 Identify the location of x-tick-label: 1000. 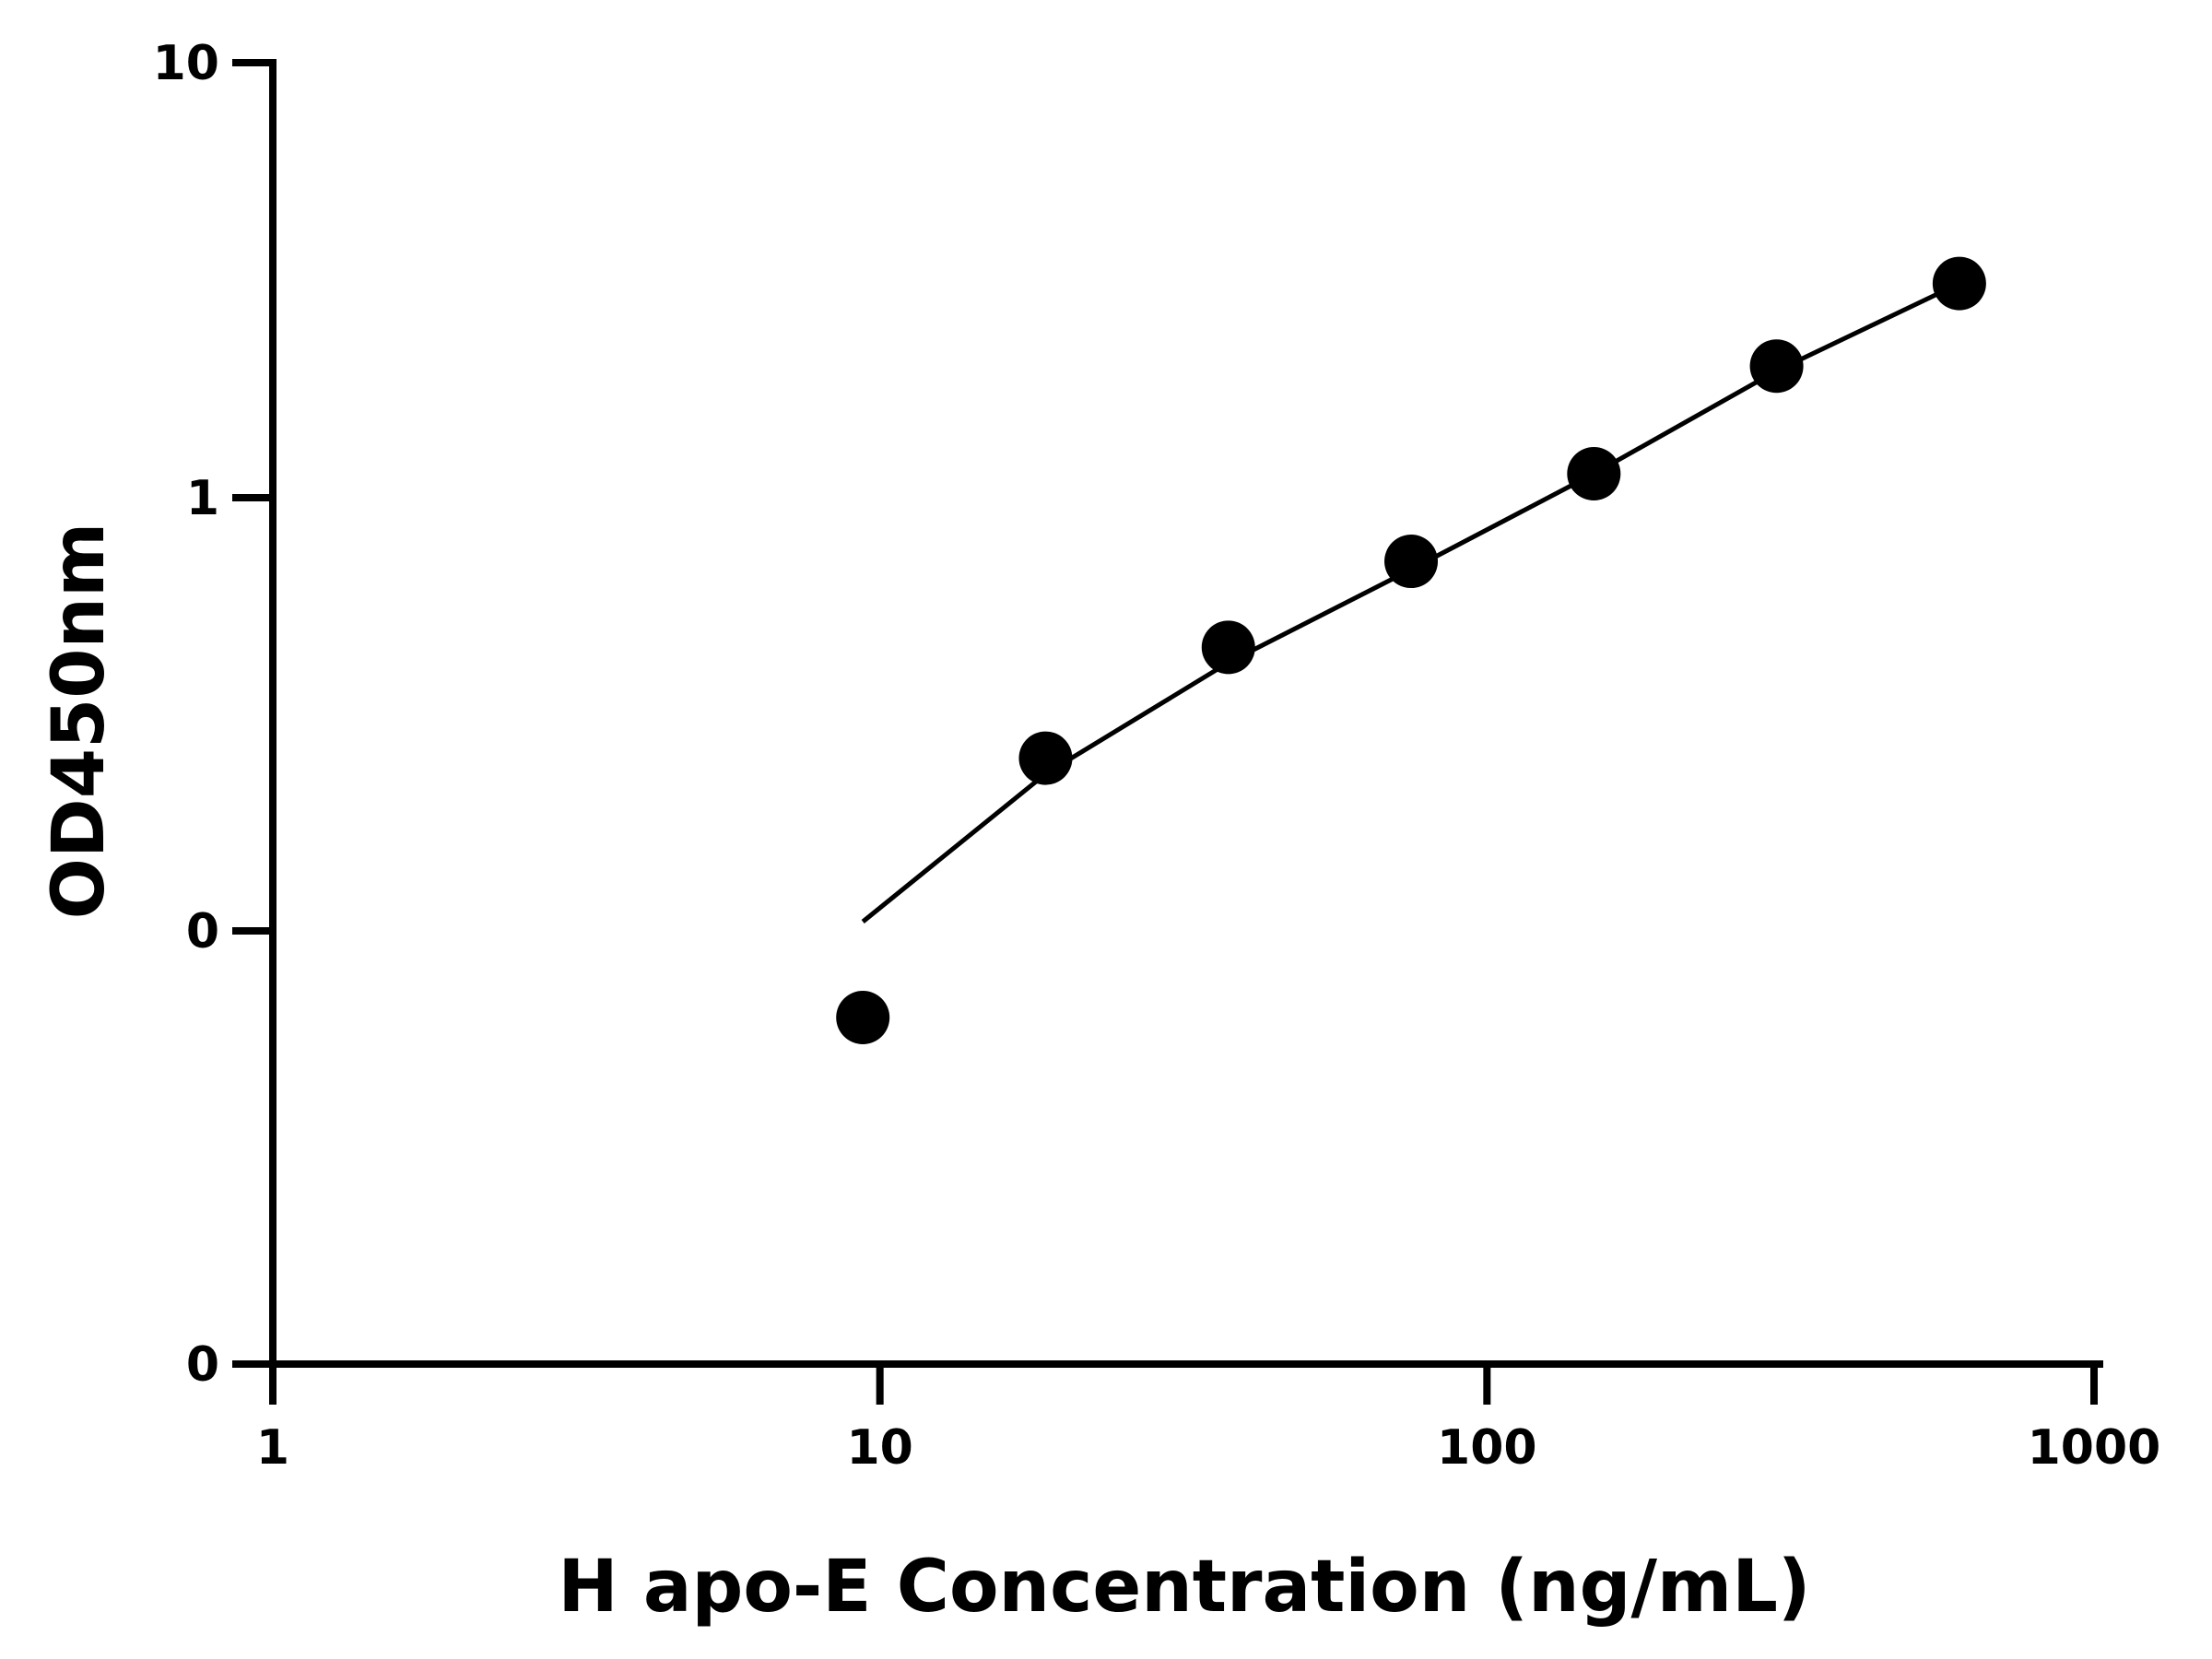
(2094, 1448).